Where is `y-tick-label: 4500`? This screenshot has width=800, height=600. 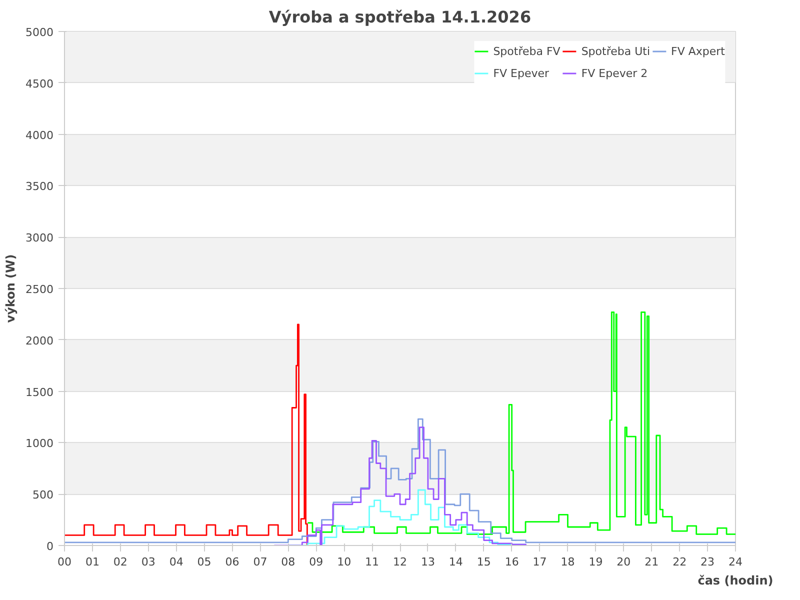
y-tick-label: 4500 is located at coordinates (40, 83).